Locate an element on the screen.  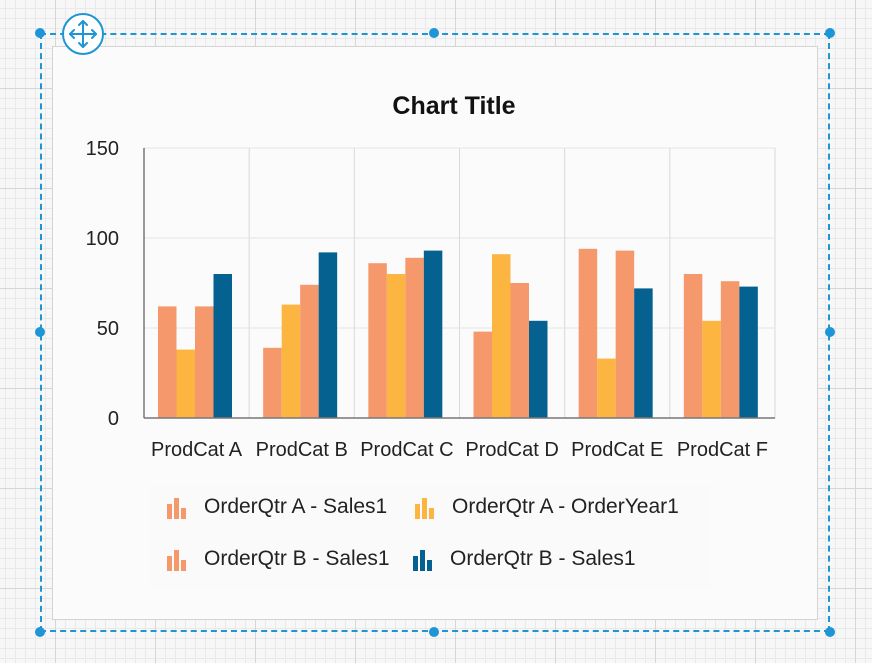
y-tick-label: 150 is located at coordinates (102, 149).